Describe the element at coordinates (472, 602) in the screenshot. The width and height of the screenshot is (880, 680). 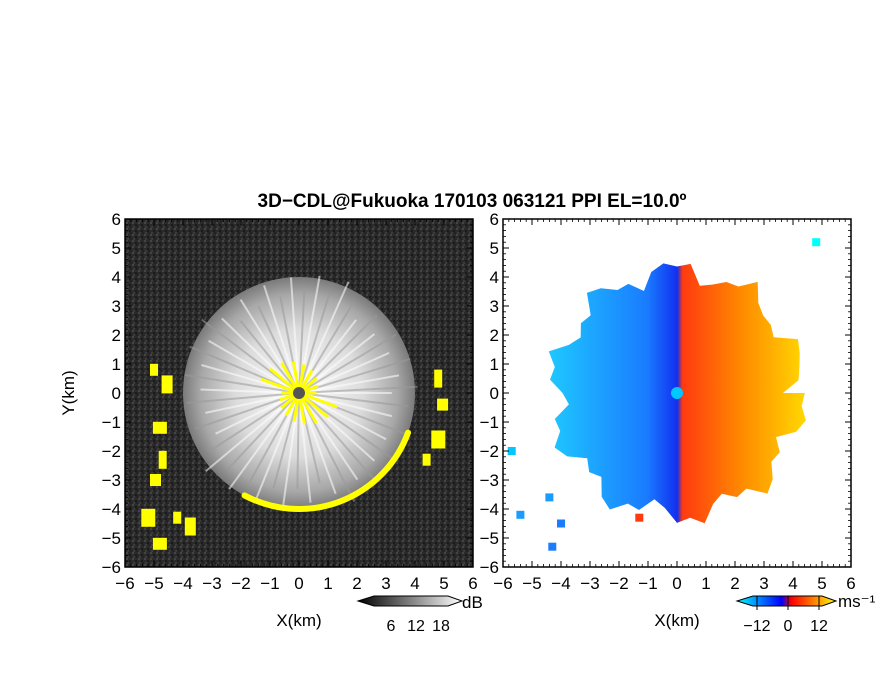
I see `colorbar-db-unit: dB` at that location.